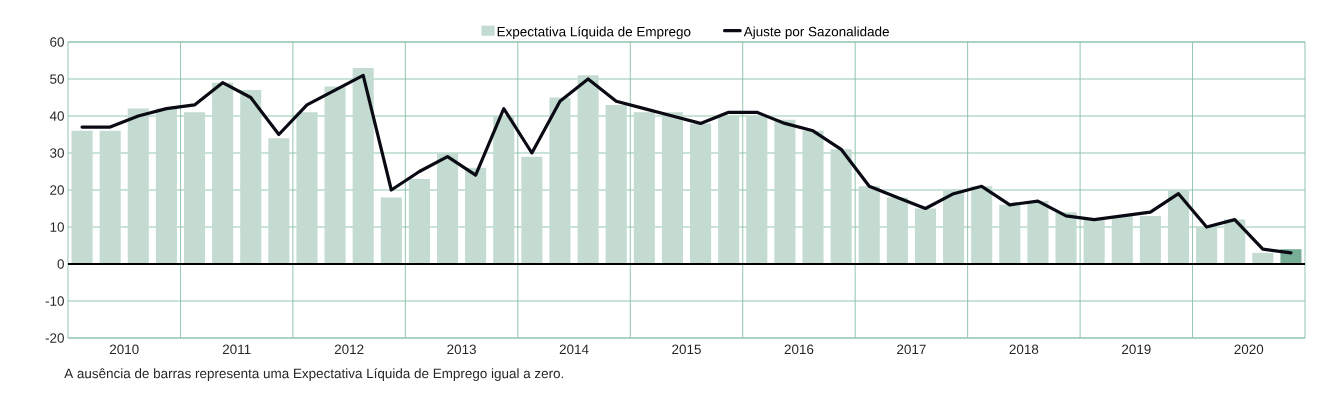 The height and width of the screenshot is (401, 1335). What do you see at coordinates (56, 116) in the screenshot?
I see `y-tick-label: 40` at bounding box center [56, 116].